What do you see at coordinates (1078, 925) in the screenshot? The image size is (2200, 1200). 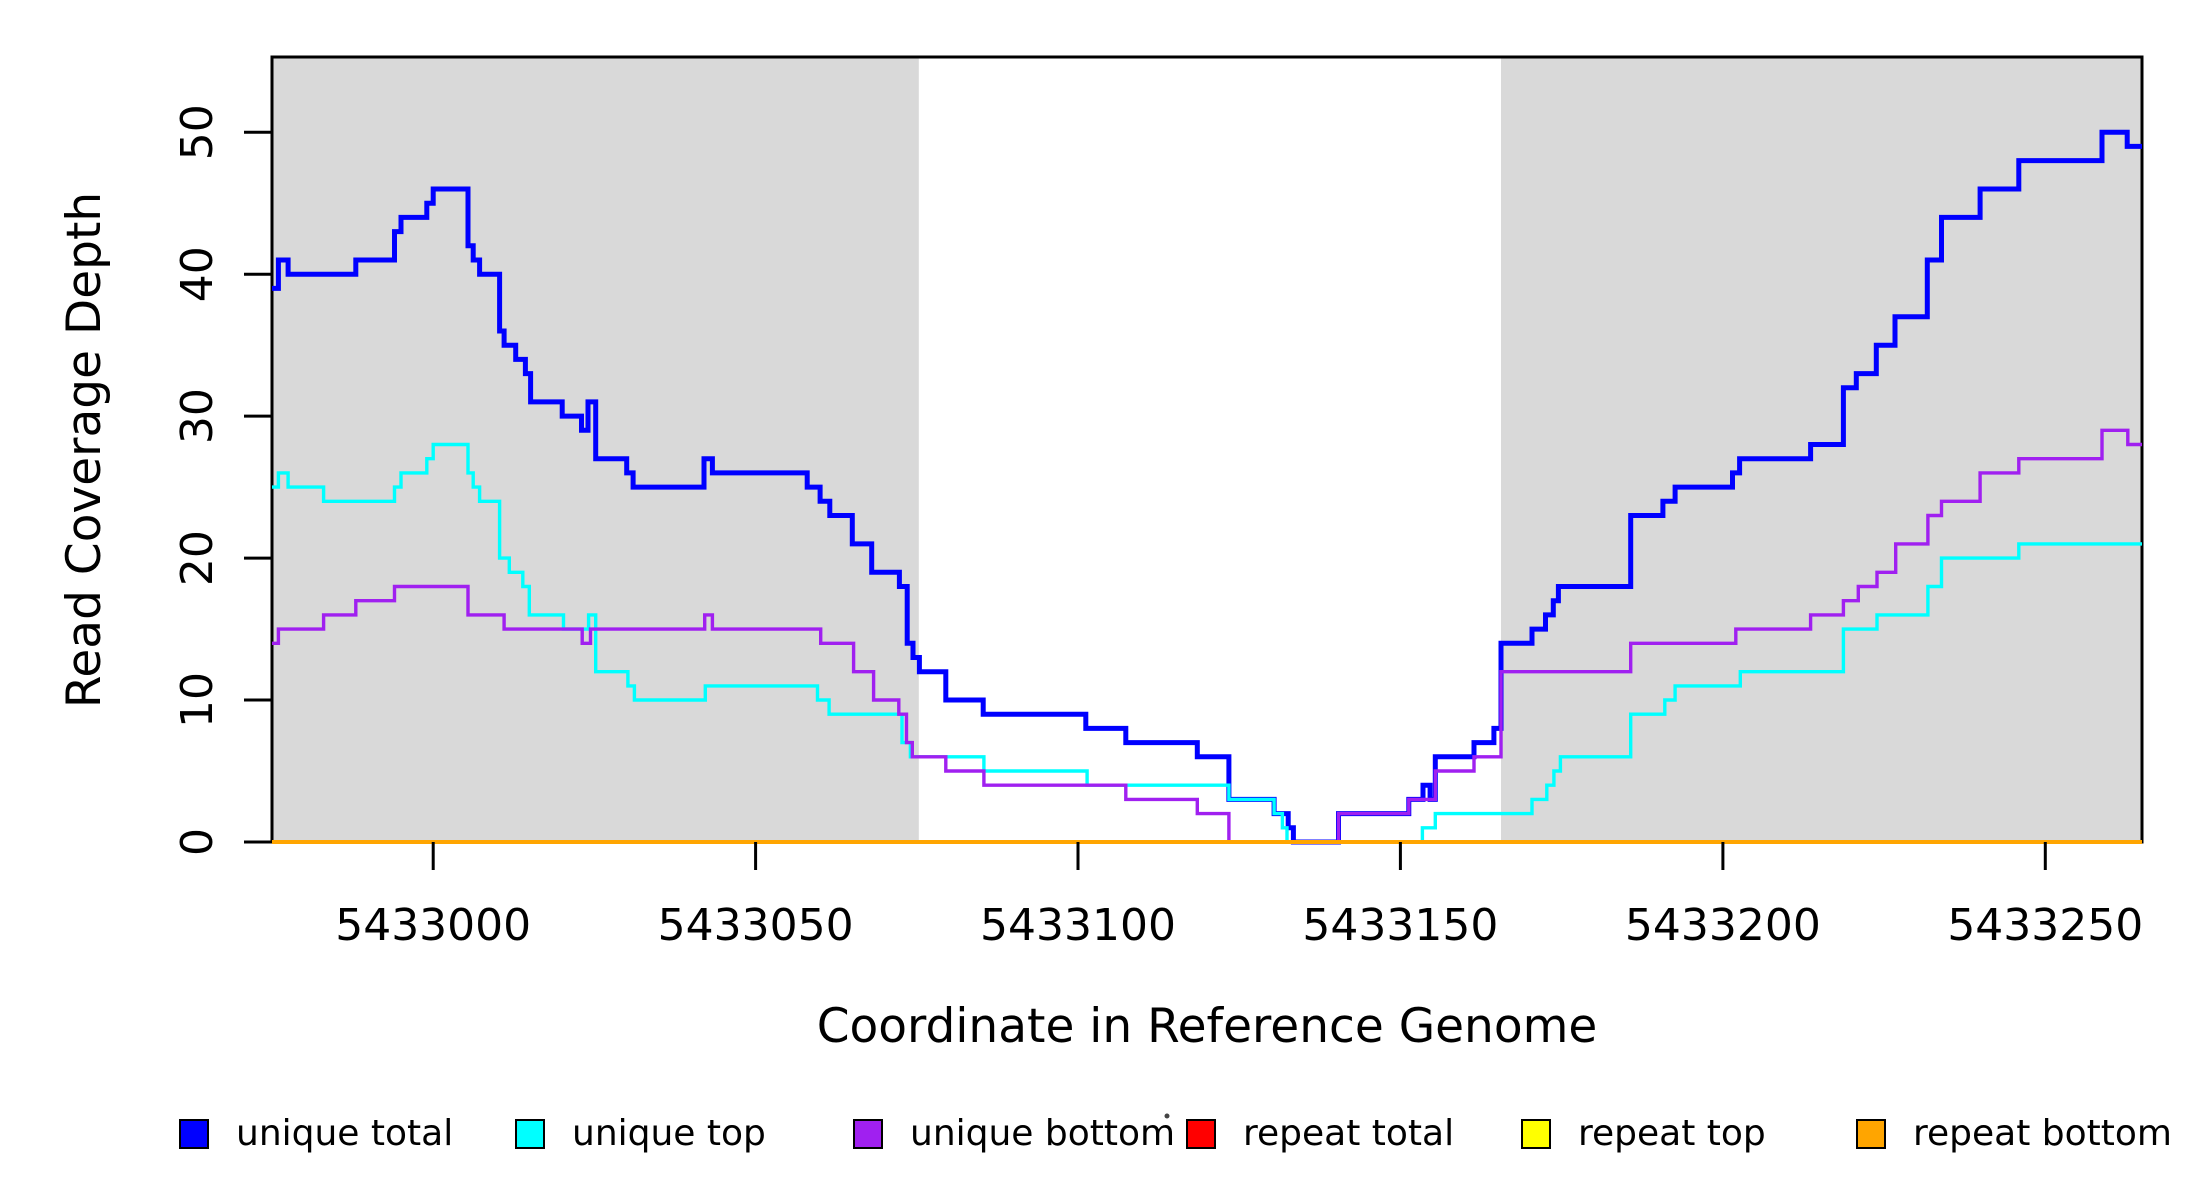 I see `x-tick-label: 5433100` at bounding box center [1078, 925].